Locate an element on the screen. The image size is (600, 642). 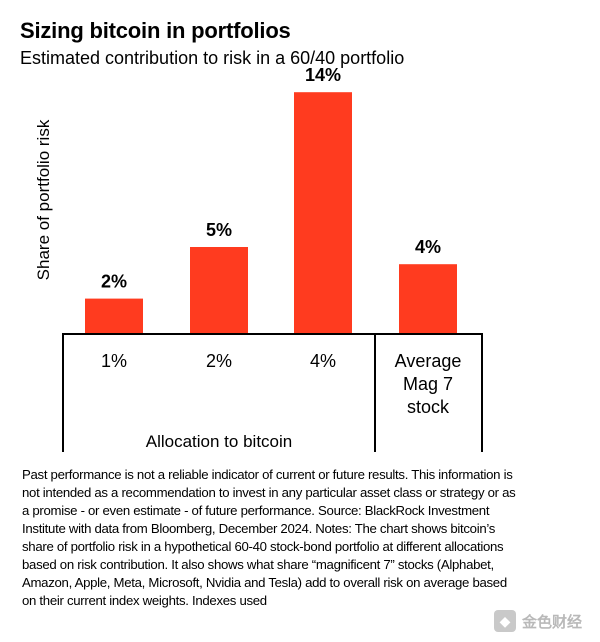
data-label-2: 5% is located at coordinates (219, 230).